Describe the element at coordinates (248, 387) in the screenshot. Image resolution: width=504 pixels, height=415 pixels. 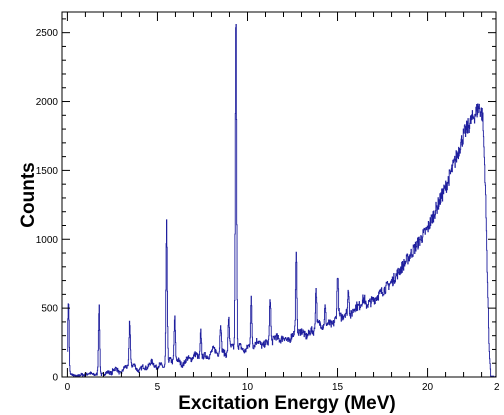
I see `x-tick-label: 10` at that location.